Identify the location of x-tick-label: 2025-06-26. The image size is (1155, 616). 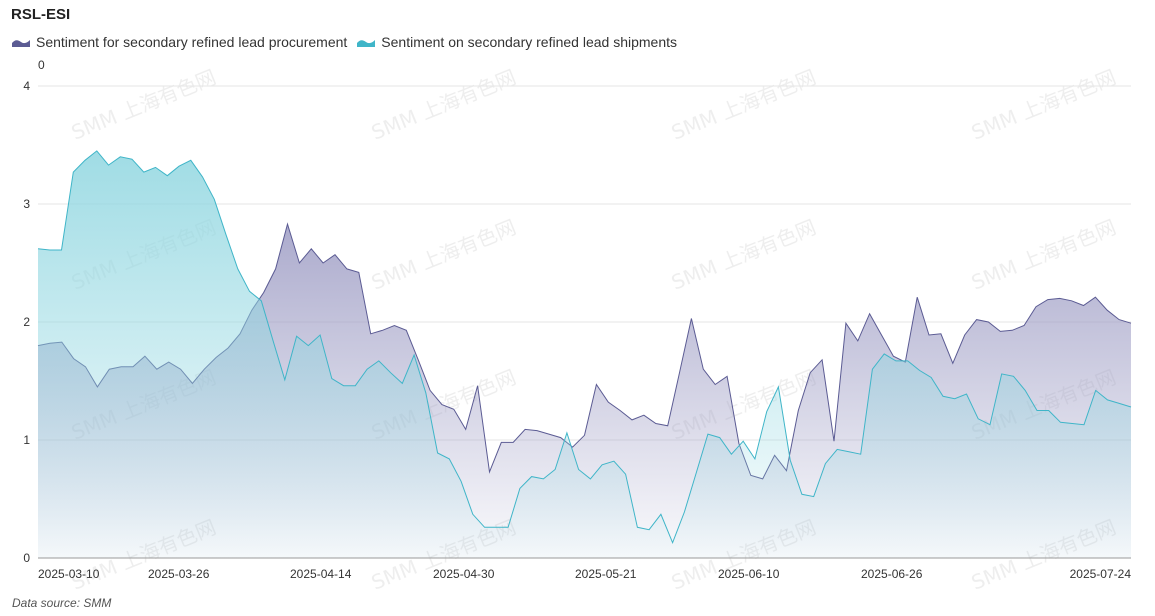
(892, 574).